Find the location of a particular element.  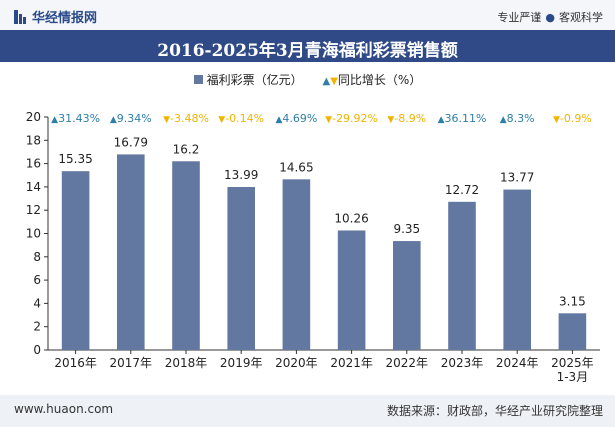

chart-title: 2016-2025年3月青海福利彩票销售额 is located at coordinates (307, 51).